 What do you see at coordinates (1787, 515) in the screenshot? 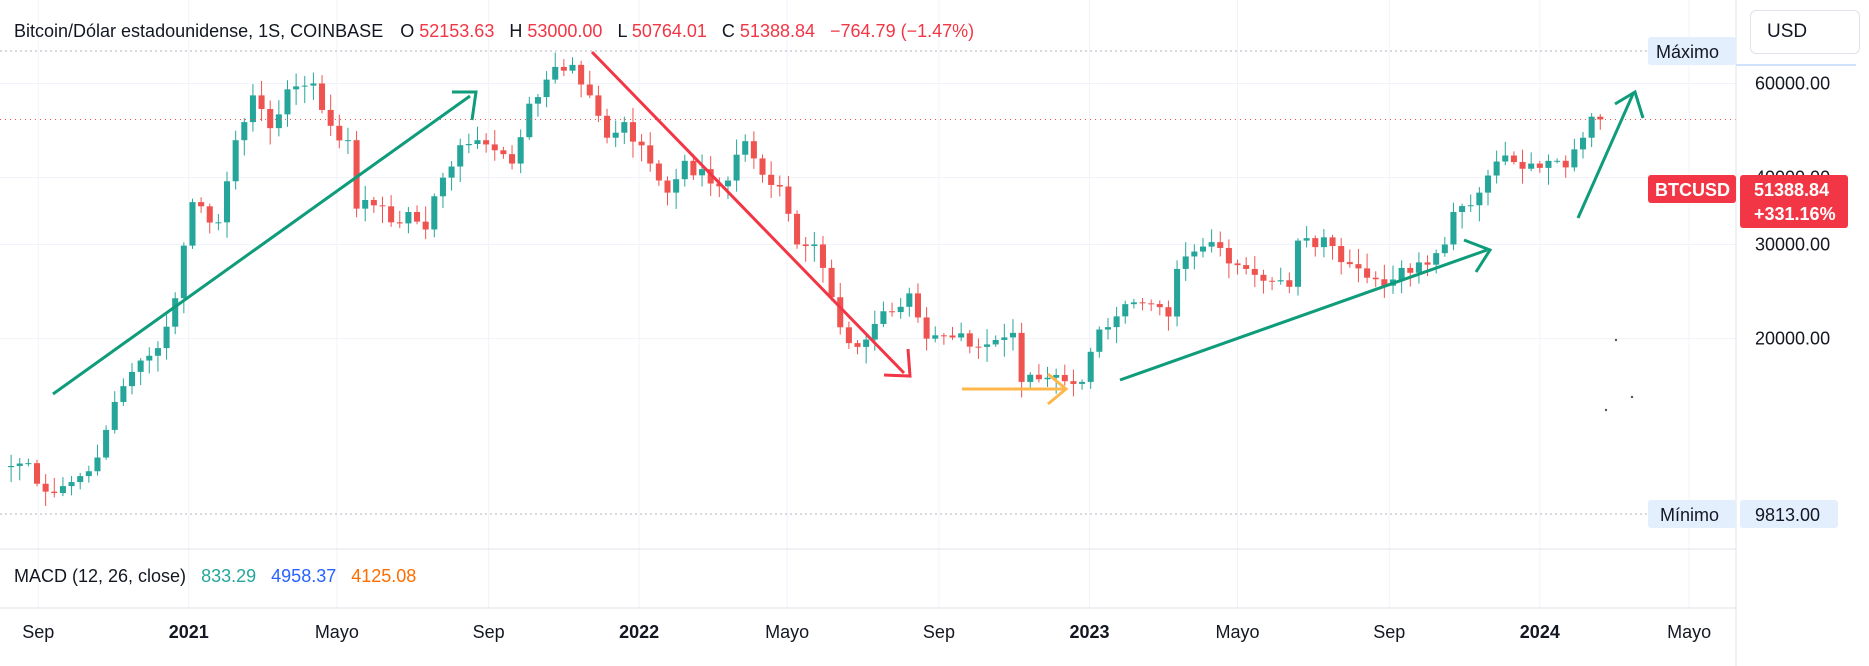
I see `min-value: 9813.00` at bounding box center [1787, 515].